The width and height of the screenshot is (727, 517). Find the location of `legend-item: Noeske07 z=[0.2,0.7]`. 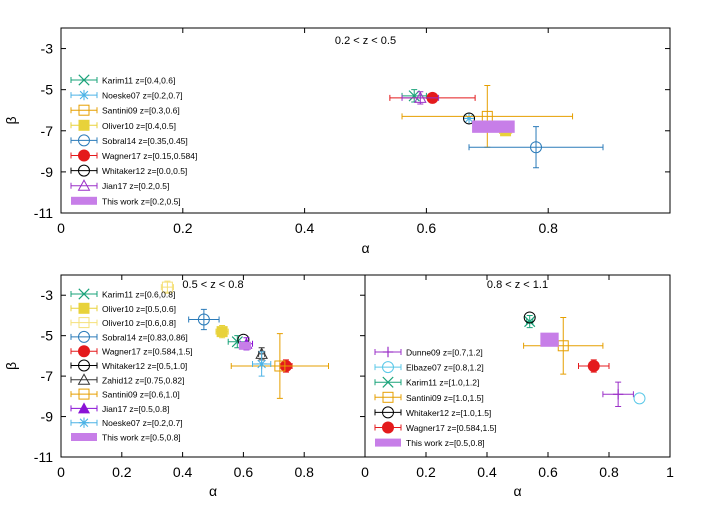

legend-item: Noeske07 z=[0.2,0.7] is located at coordinates (126, 95).